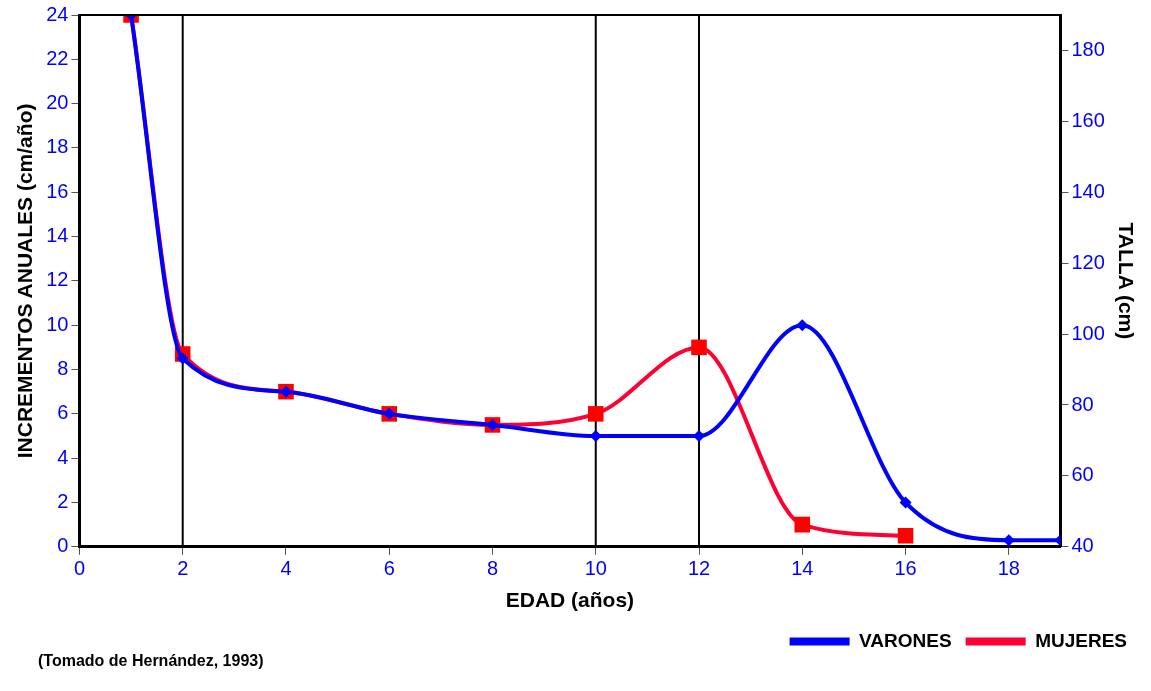 The image size is (1151, 691). I want to click on y-tick-label: 2, so click(63, 501).